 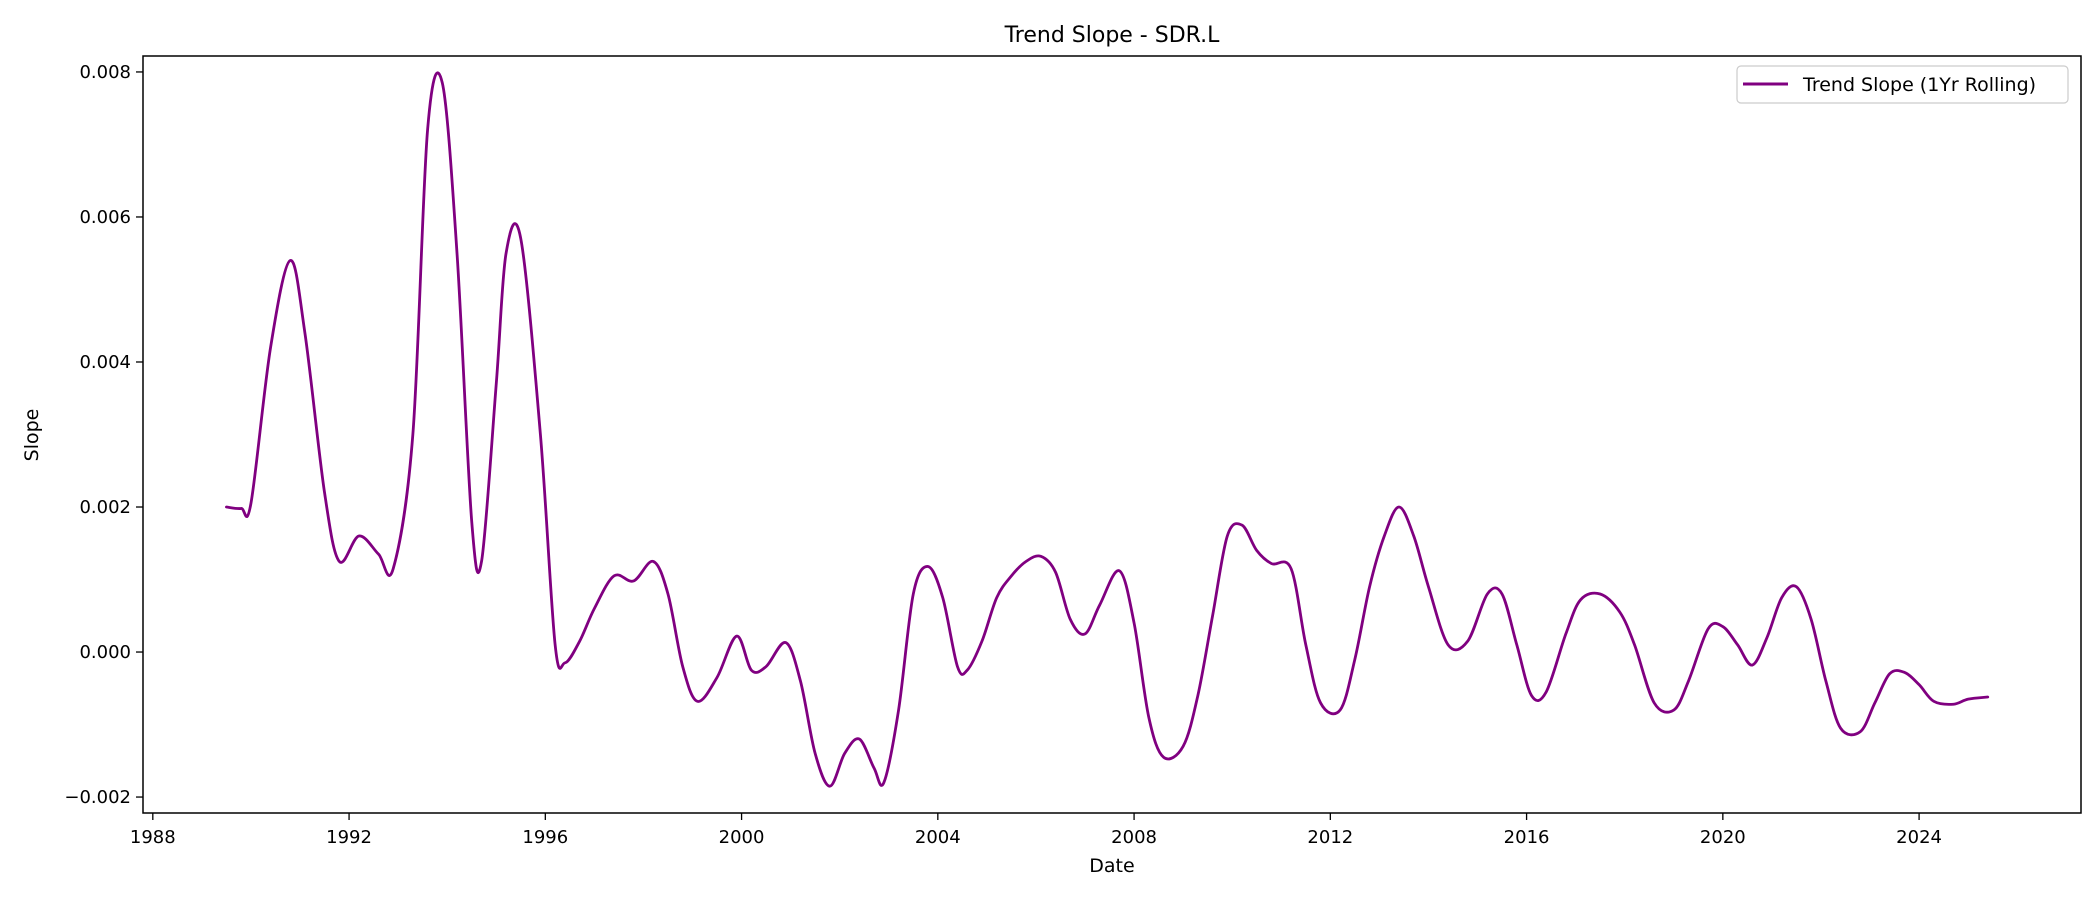 I want to click on x-tick-label: 2004, so click(x=938, y=837).